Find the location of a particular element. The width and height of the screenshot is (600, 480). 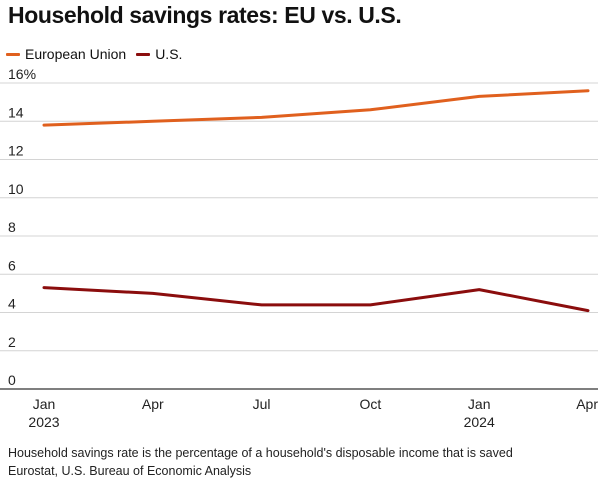

legend-item-us: U.S. is located at coordinates (159, 54).